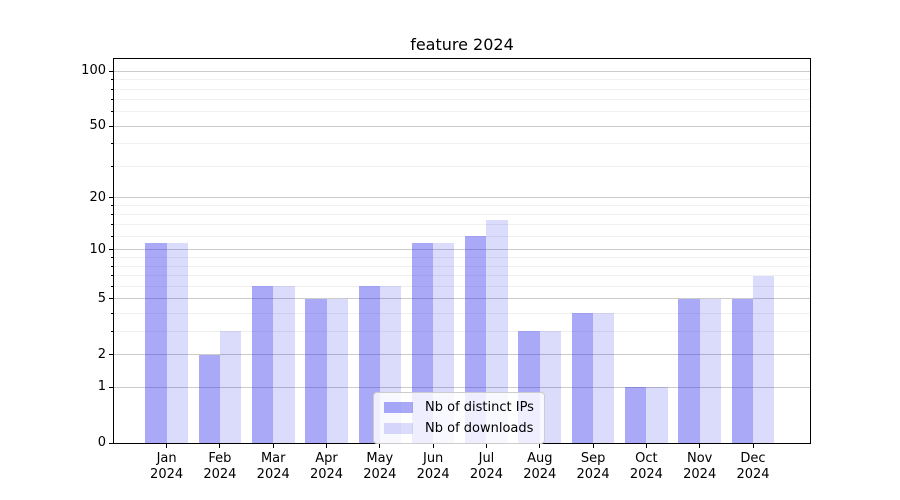  Describe the element at coordinates (93, 71) in the screenshot. I see `y-tick-label: 100` at that location.